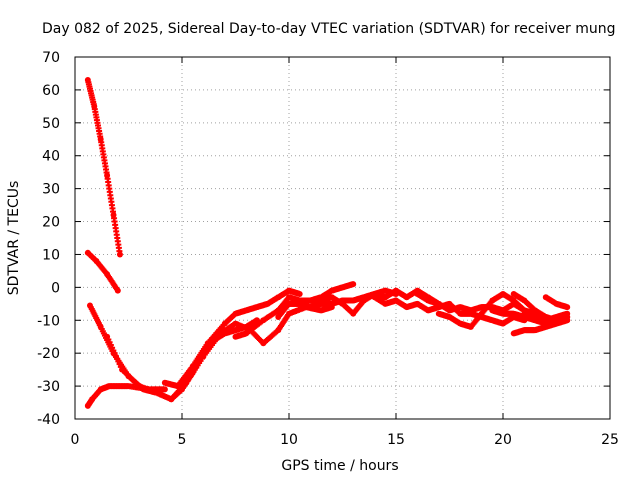 The image size is (640, 480). I want to click on x-tick-label: 20, so click(503, 440).